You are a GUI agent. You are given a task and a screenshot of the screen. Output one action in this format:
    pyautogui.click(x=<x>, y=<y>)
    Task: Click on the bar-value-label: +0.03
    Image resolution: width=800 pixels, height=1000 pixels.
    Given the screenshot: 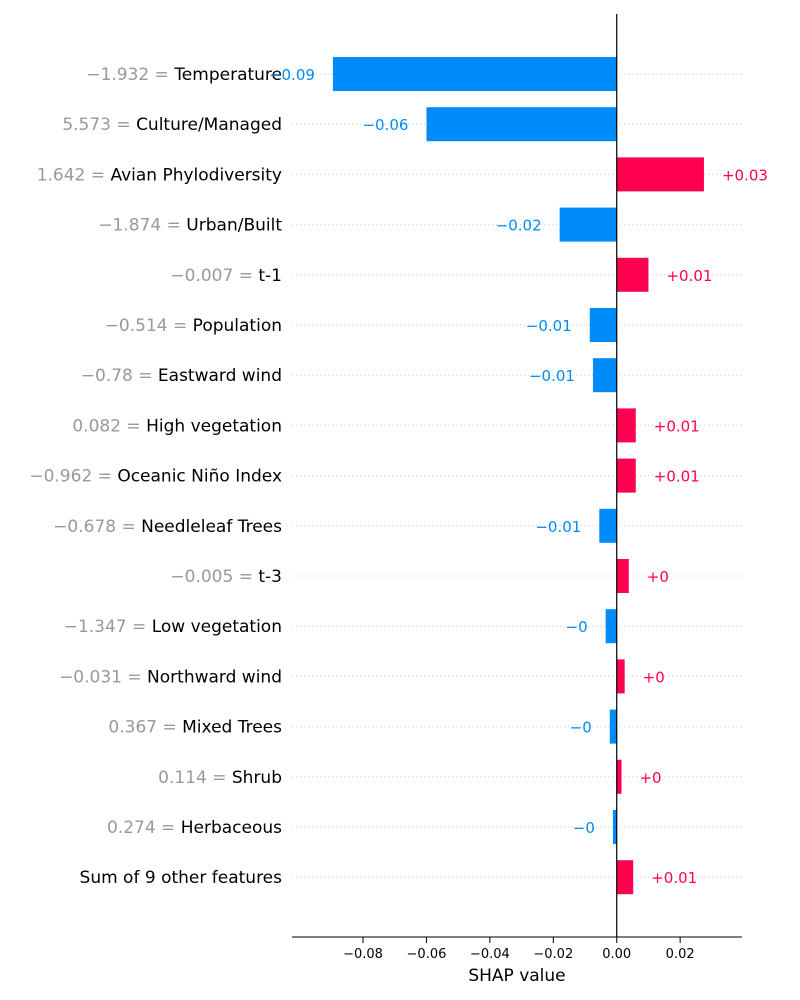 What is the action you would take?
    pyautogui.click(x=745, y=175)
    